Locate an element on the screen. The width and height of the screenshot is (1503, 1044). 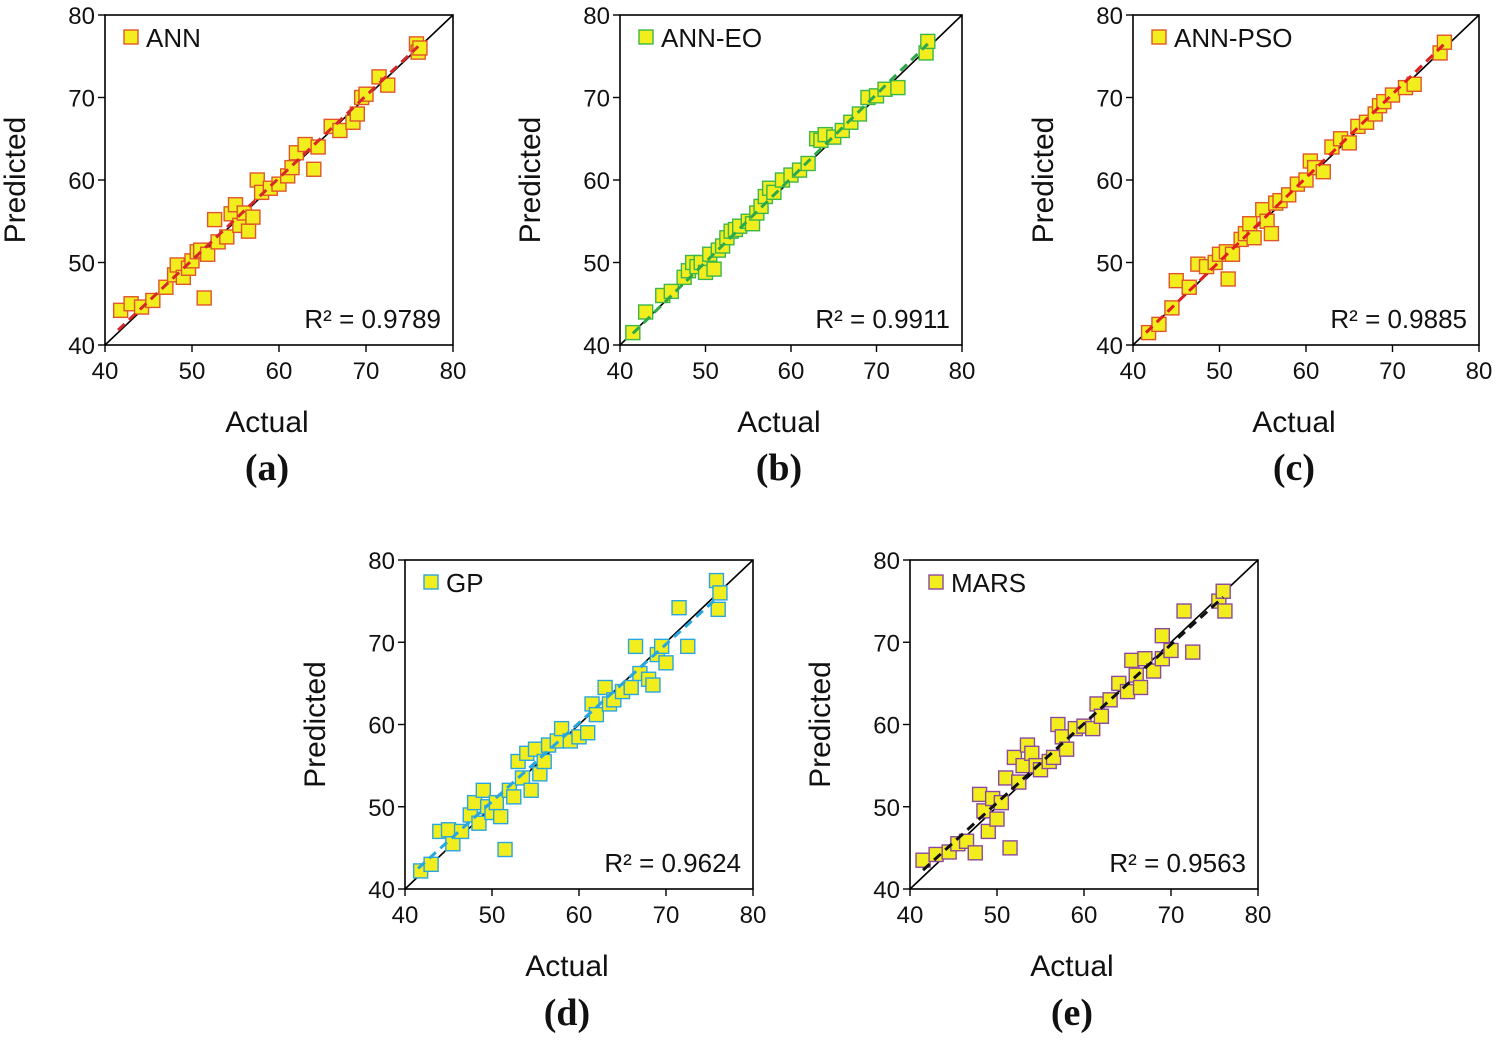
panel-label: (c) is located at coordinates (1294, 468).